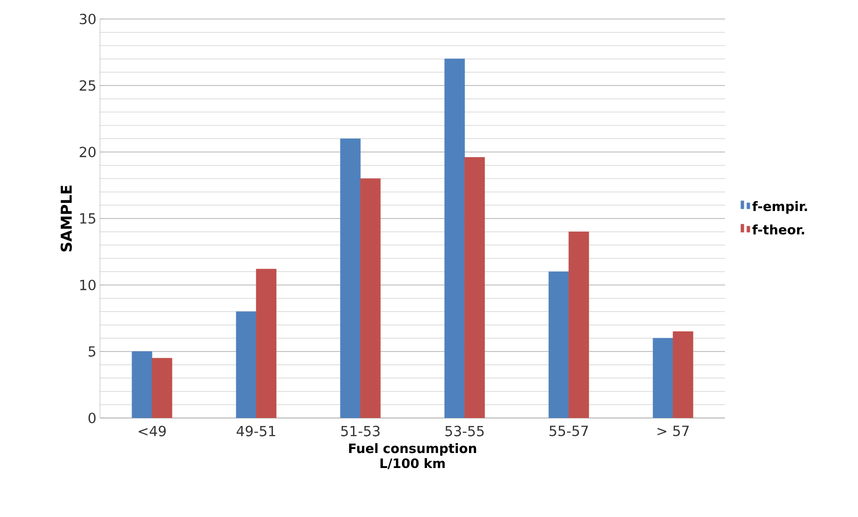  Describe the element at coordinates (88, 19) in the screenshot. I see `y-tick-label: 30` at that location.